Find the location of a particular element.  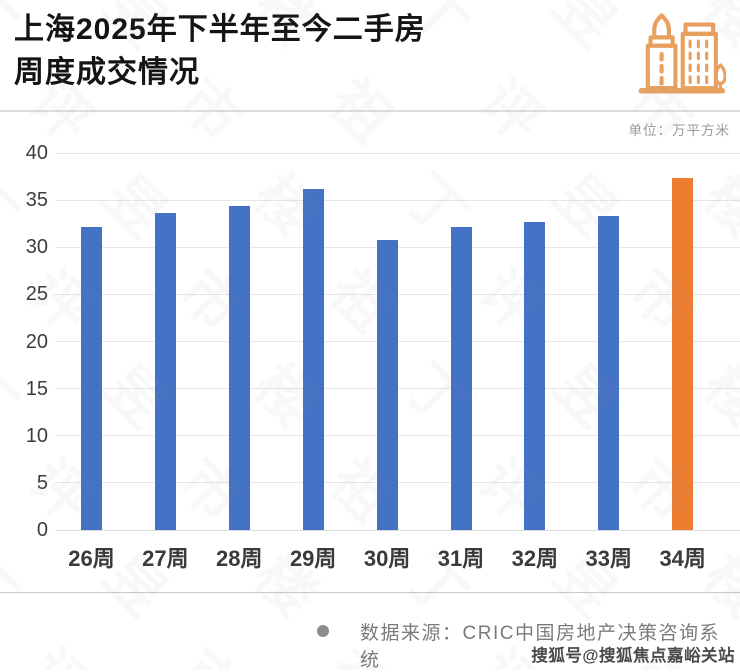

y-tick-label: 0 is located at coordinates (42, 530).